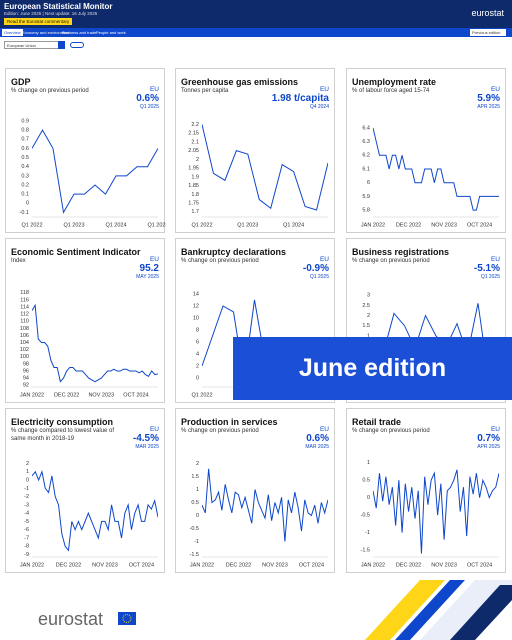 The image size is (512, 640). Describe the element at coordinates (12, 32) in the screenshot. I see `nav-tab: Overview` at that location.